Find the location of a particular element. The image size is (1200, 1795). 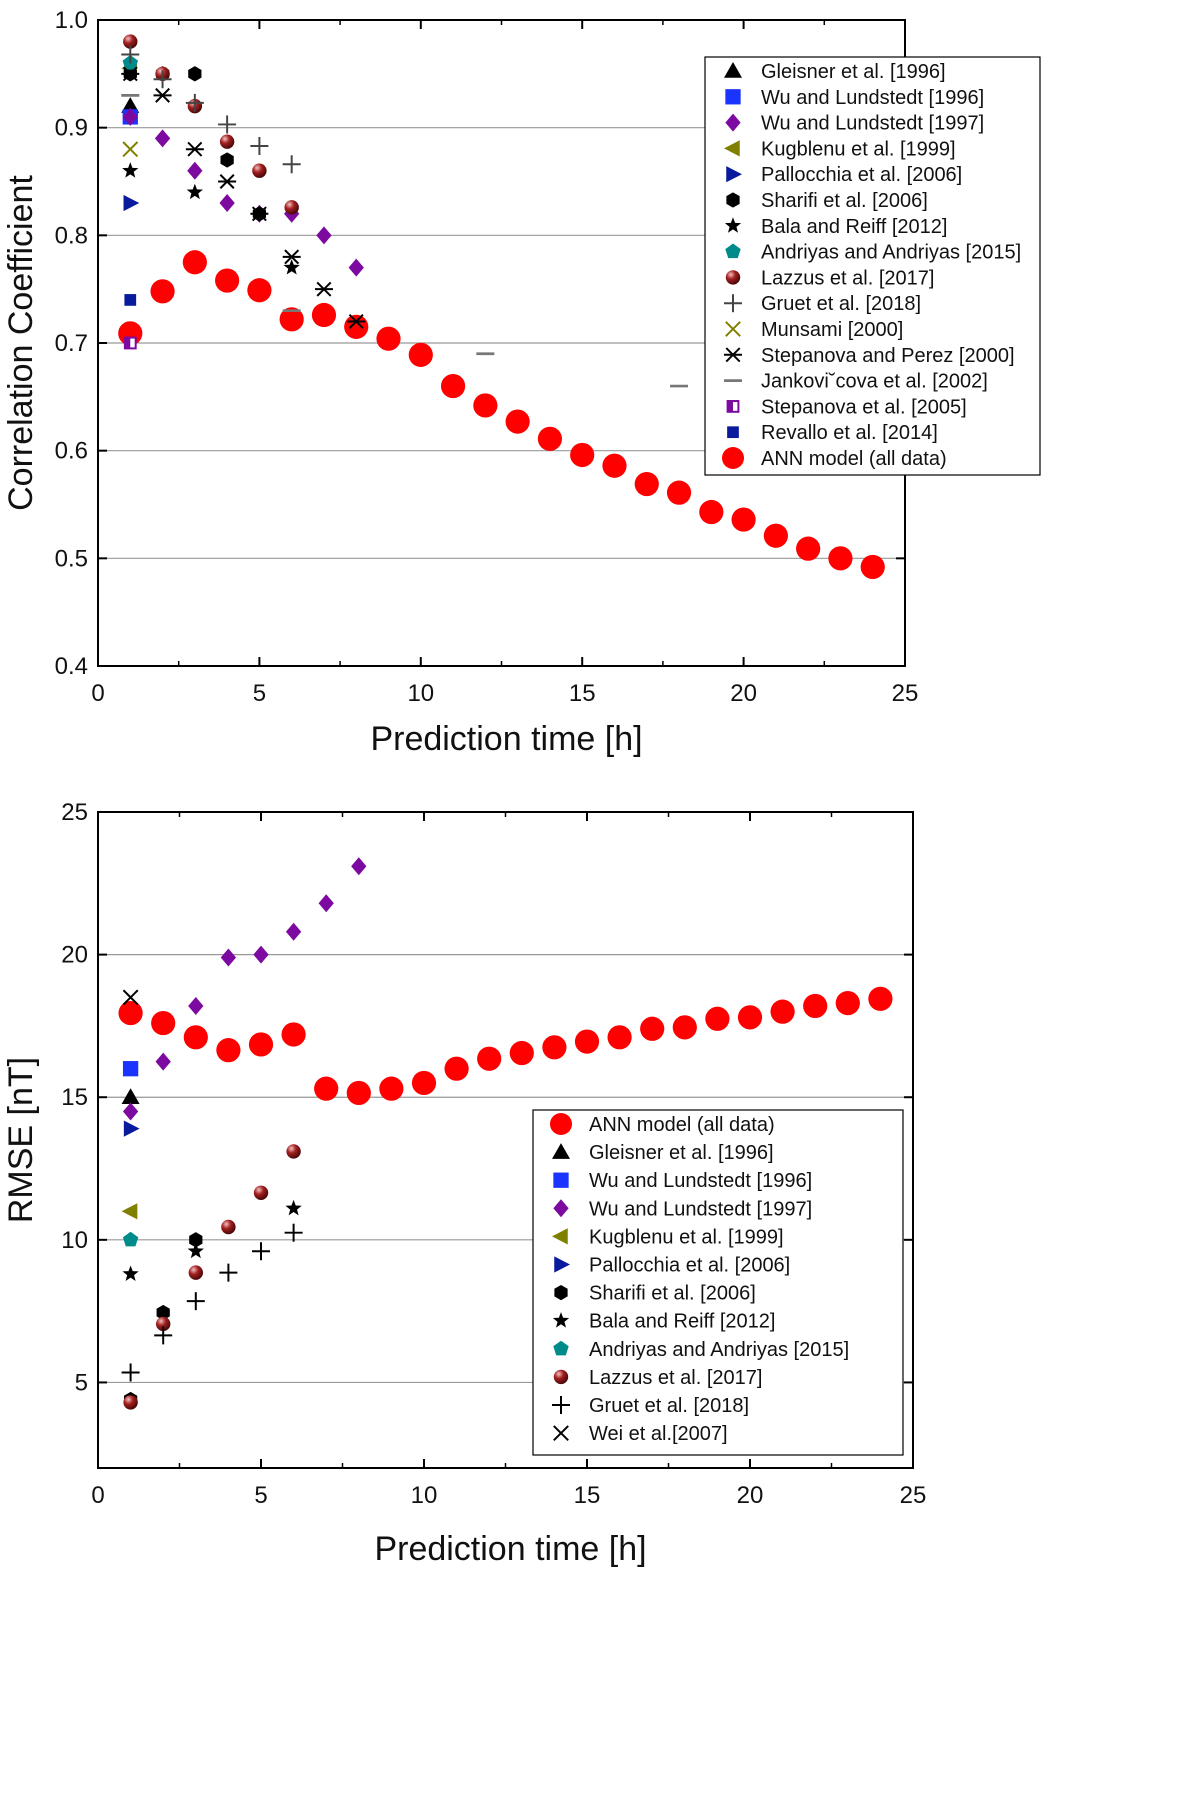

x-tick-label: 5 is located at coordinates (260, 1495).